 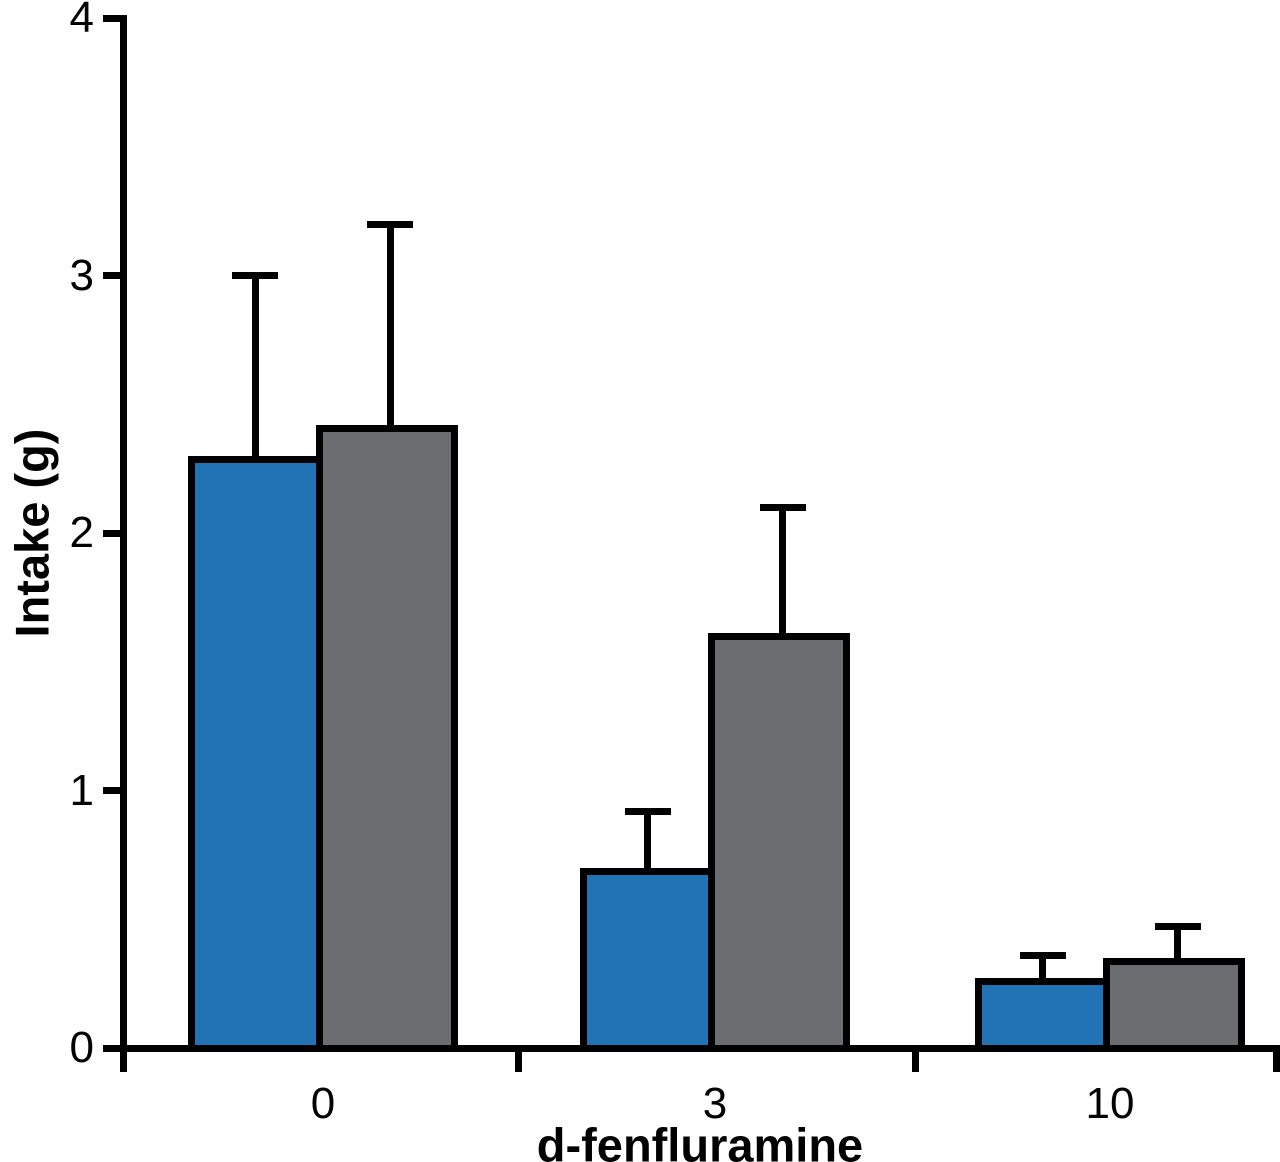 What do you see at coordinates (81, 1047) in the screenshot?
I see `y-tick-label-0: 0` at bounding box center [81, 1047].